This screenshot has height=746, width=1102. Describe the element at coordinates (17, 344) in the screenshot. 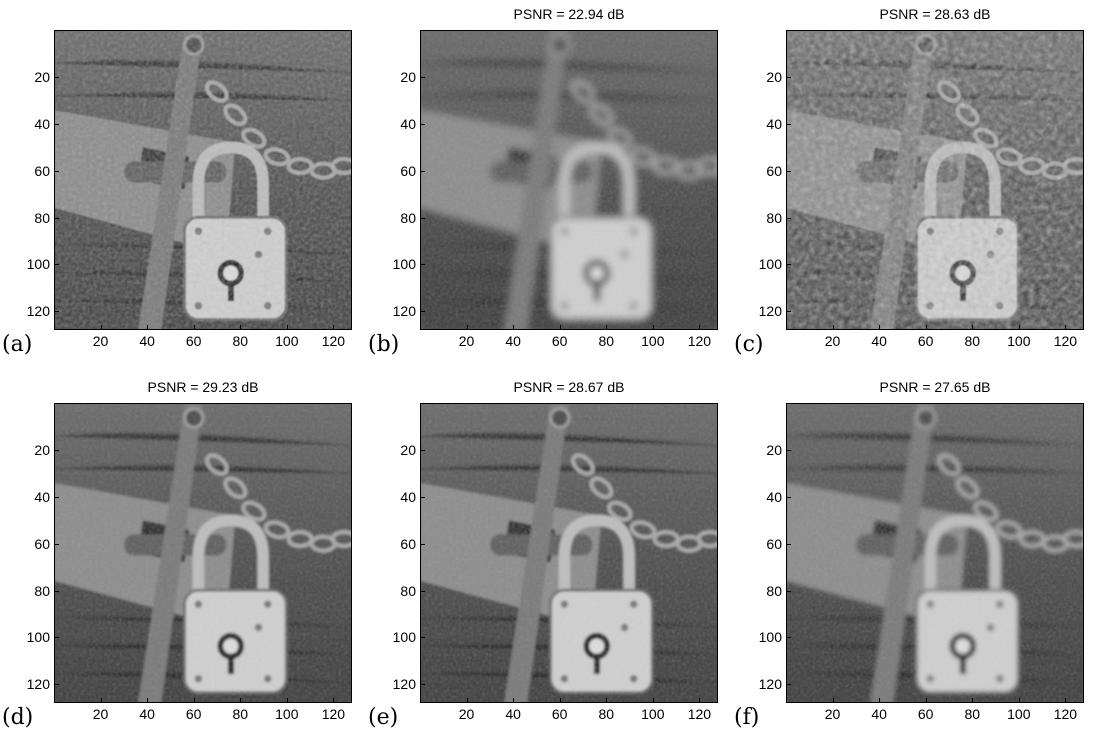

I see `panel-letter: (a)` at that location.